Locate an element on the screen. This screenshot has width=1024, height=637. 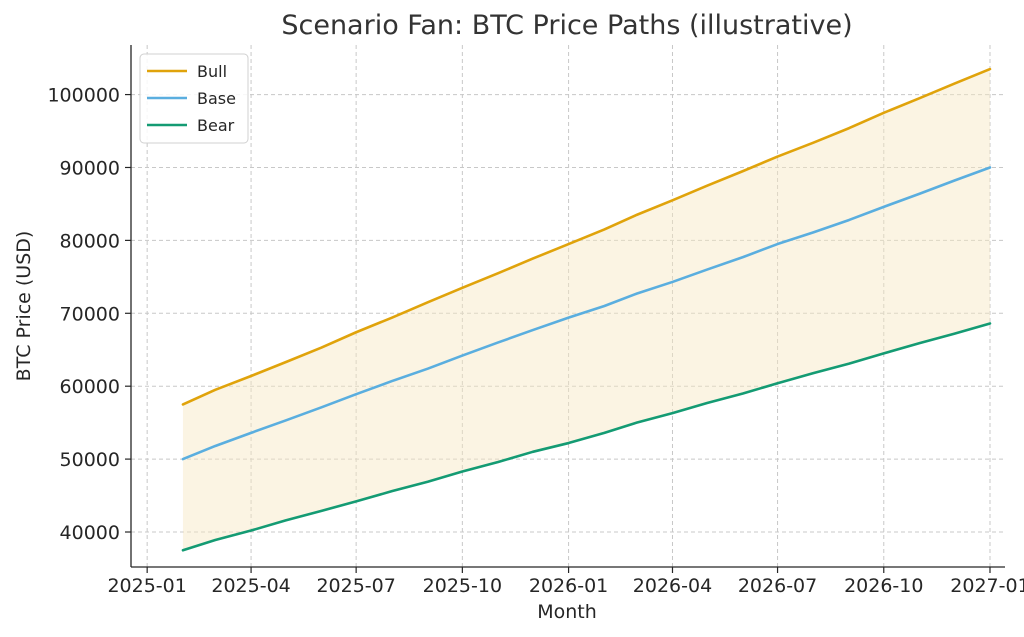
x-tick-label: 2026-07 is located at coordinates (777, 586).